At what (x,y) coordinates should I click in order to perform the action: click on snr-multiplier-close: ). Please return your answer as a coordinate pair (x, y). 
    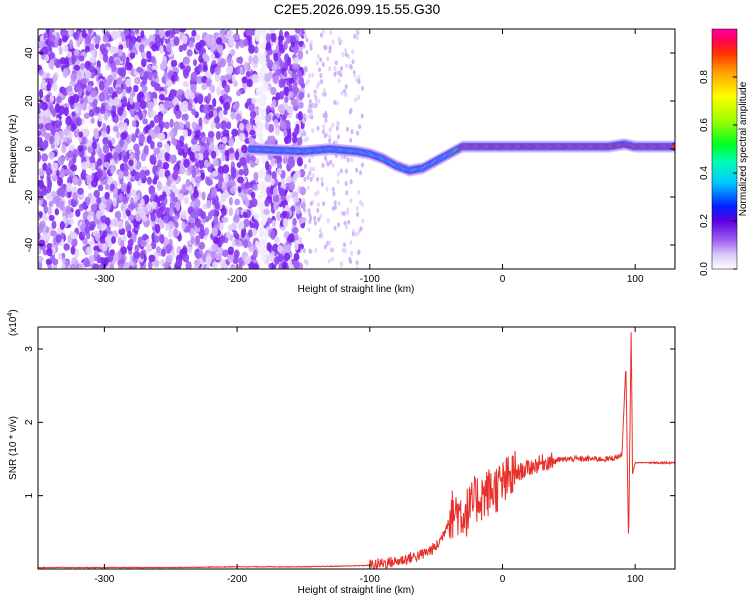
    Looking at the image, I should click on (13, 310).